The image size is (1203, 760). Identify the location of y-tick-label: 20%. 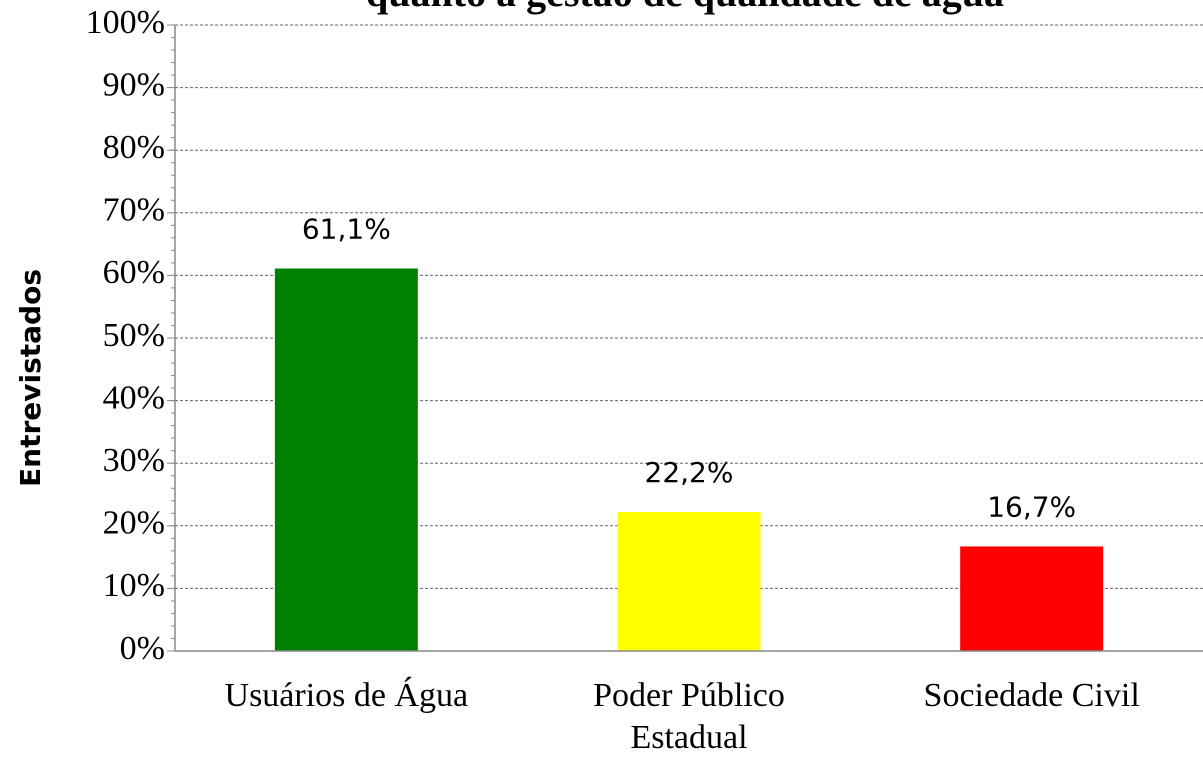
(134, 523).